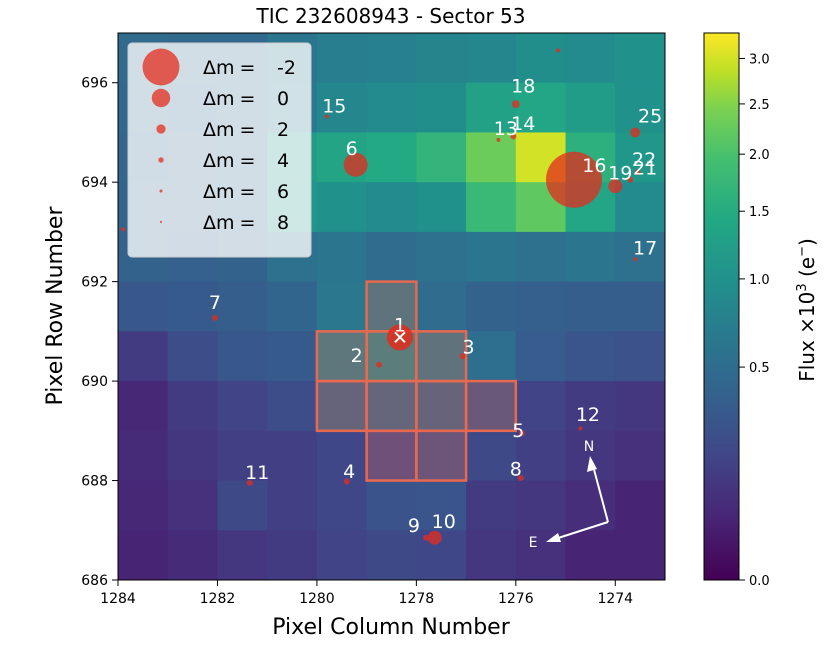  I want to click on star-label: 4, so click(349, 472).